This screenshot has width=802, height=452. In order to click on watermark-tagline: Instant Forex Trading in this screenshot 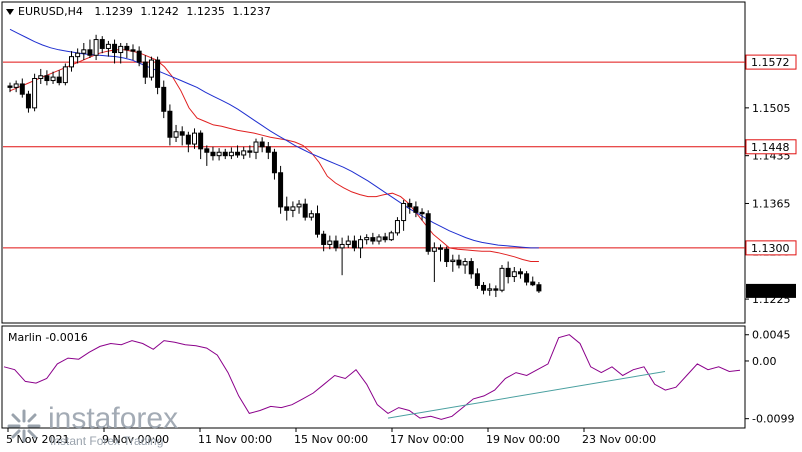, I will do `click(107, 441)`.